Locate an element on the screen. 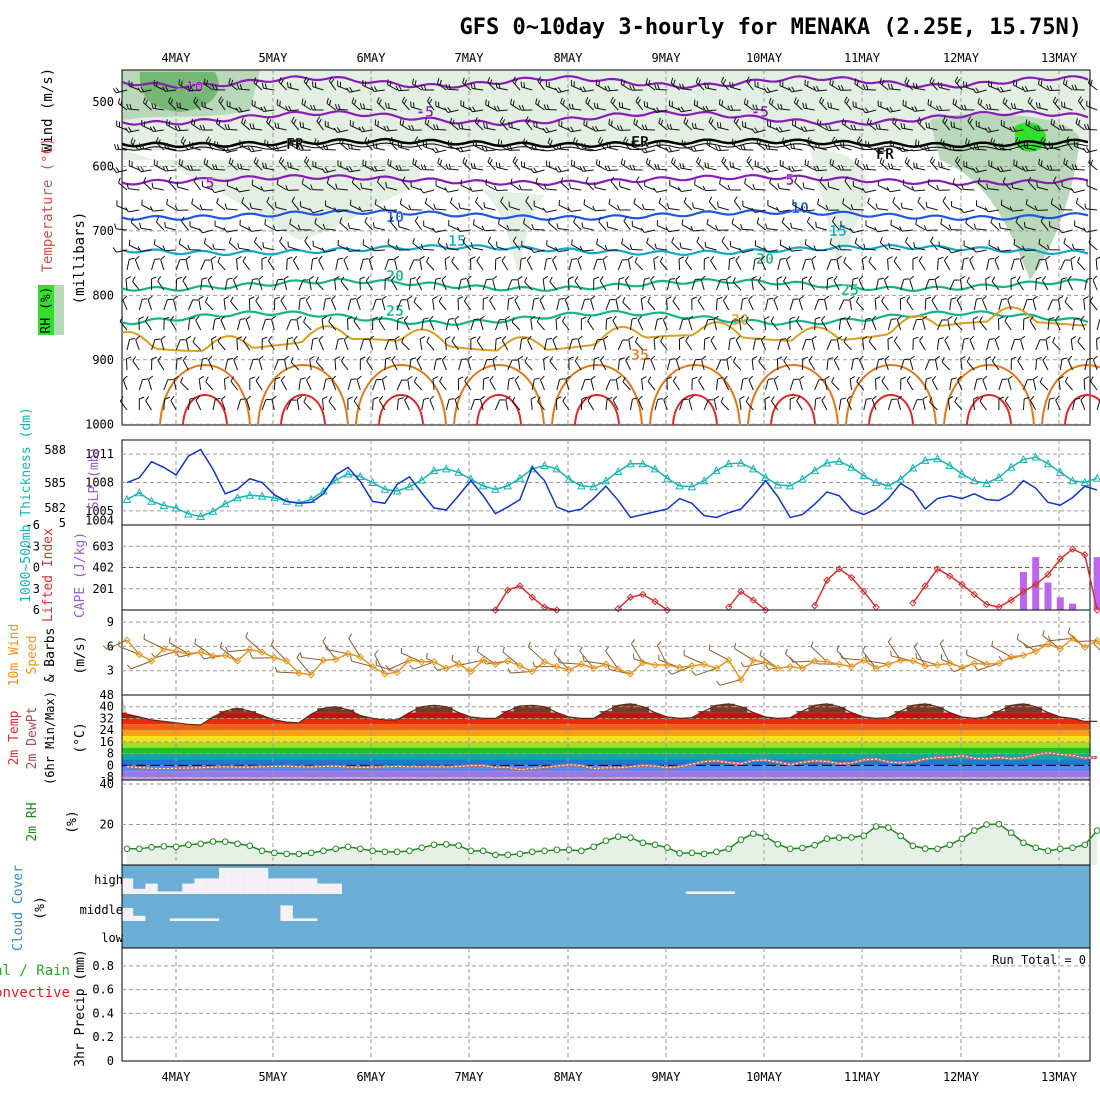  temp-mask is located at coordinates (610, 710).